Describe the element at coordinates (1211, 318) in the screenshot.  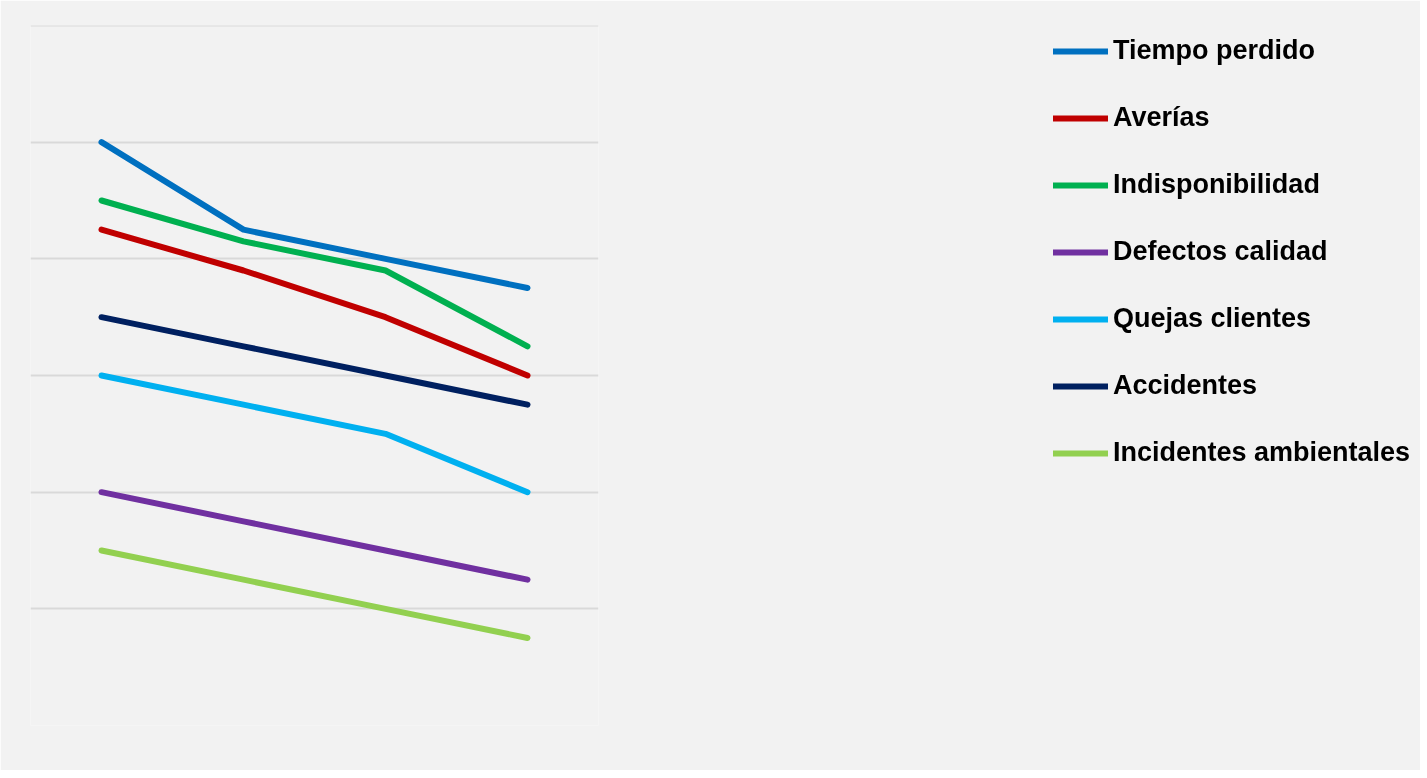
I see `legend-label: Quejas clientes` at that location.